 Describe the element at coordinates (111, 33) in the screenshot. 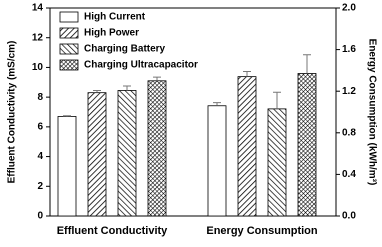

I see `legend-label: High Power` at that location.